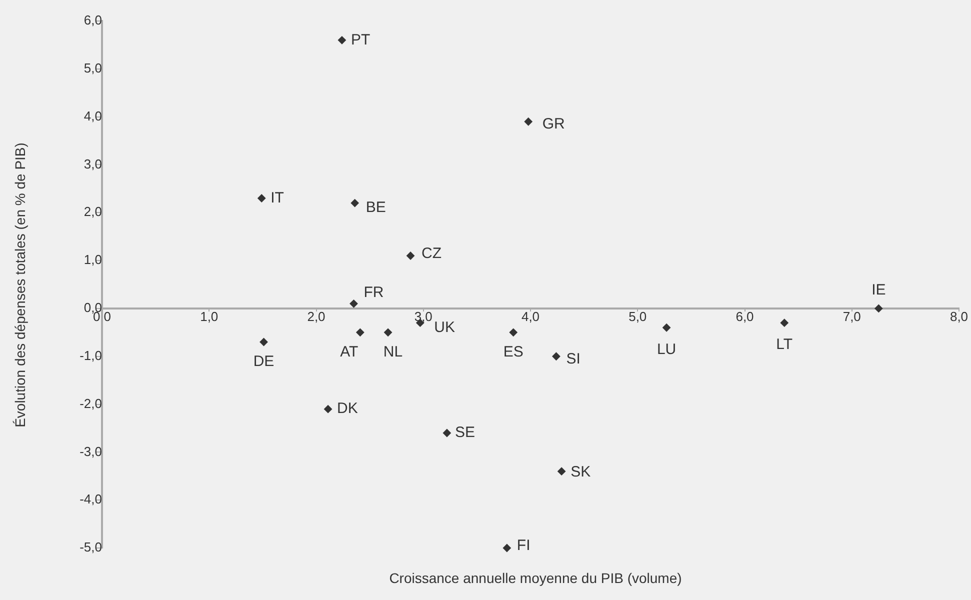 This screenshot has height=600, width=971. What do you see at coordinates (580, 471) in the screenshot?
I see `annotation: SK` at bounding box center [580, 471].